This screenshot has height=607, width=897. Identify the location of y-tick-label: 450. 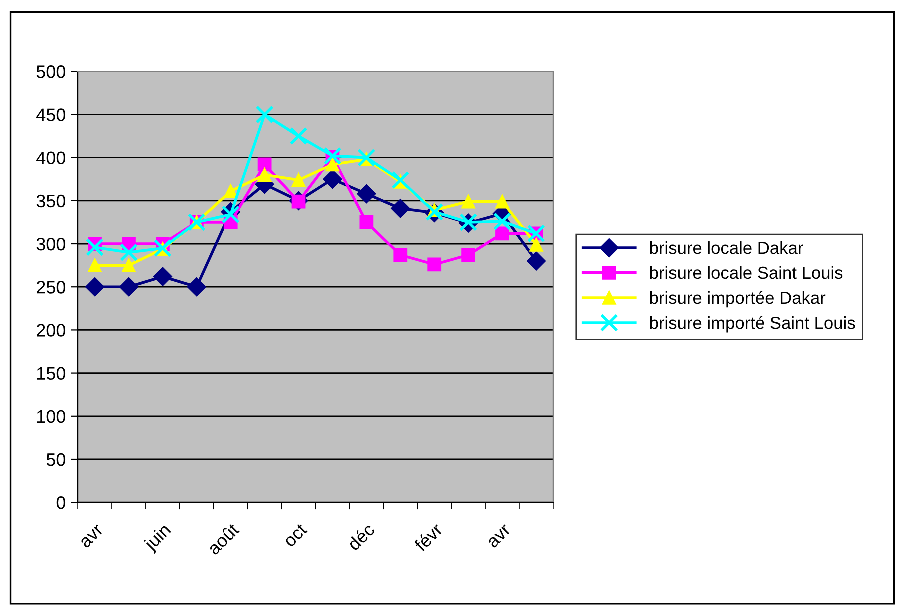
(51, 115).